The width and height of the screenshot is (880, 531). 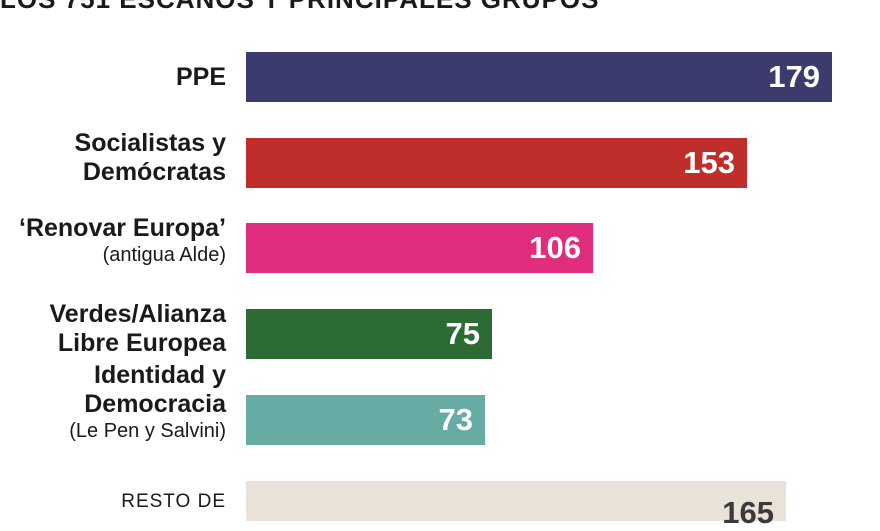 I want to click on bar: 165, so click(x=516, y=505).